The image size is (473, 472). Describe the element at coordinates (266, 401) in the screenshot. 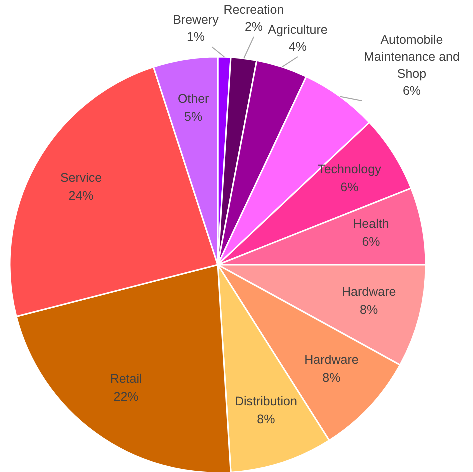

I see `slice-label: Distribution` at that location.